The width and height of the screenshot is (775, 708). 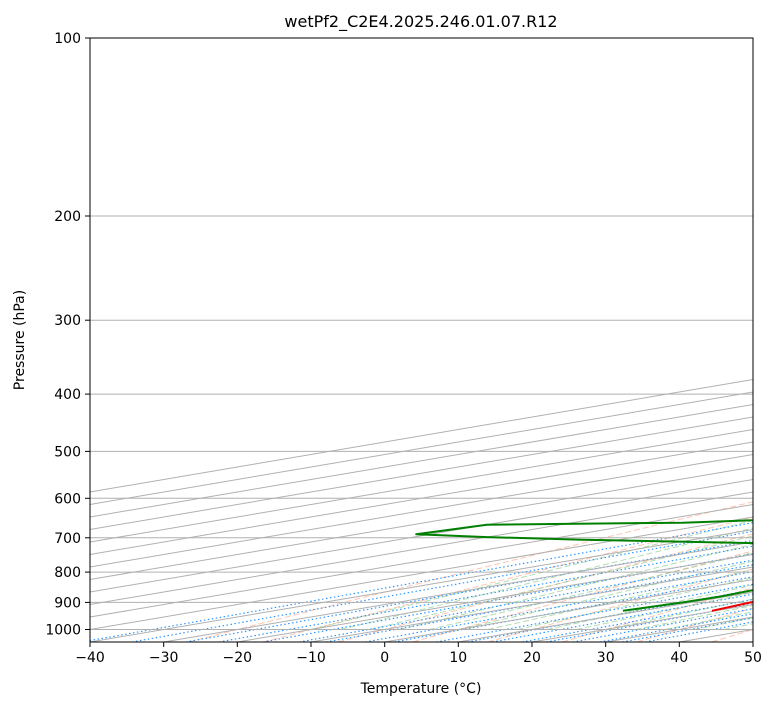 What do you see at coordinates (418, 654) in the screenshot?
I see `x-axis: −40 −30 −20 −10 0 10 20 30 40 50` at bounding box center [418, 654].